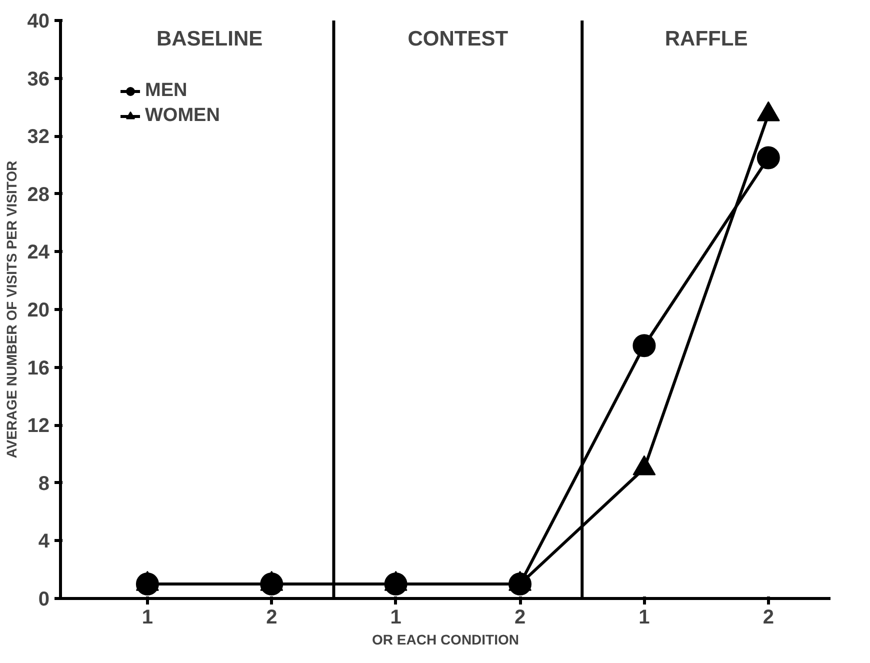 The image size is (870, 663). Describe the element at coordinates (11, 309) in the screenshot. I see `y-axis-title: AVERAGE NUMBER OF VISITS PER VISITOR` at that location.